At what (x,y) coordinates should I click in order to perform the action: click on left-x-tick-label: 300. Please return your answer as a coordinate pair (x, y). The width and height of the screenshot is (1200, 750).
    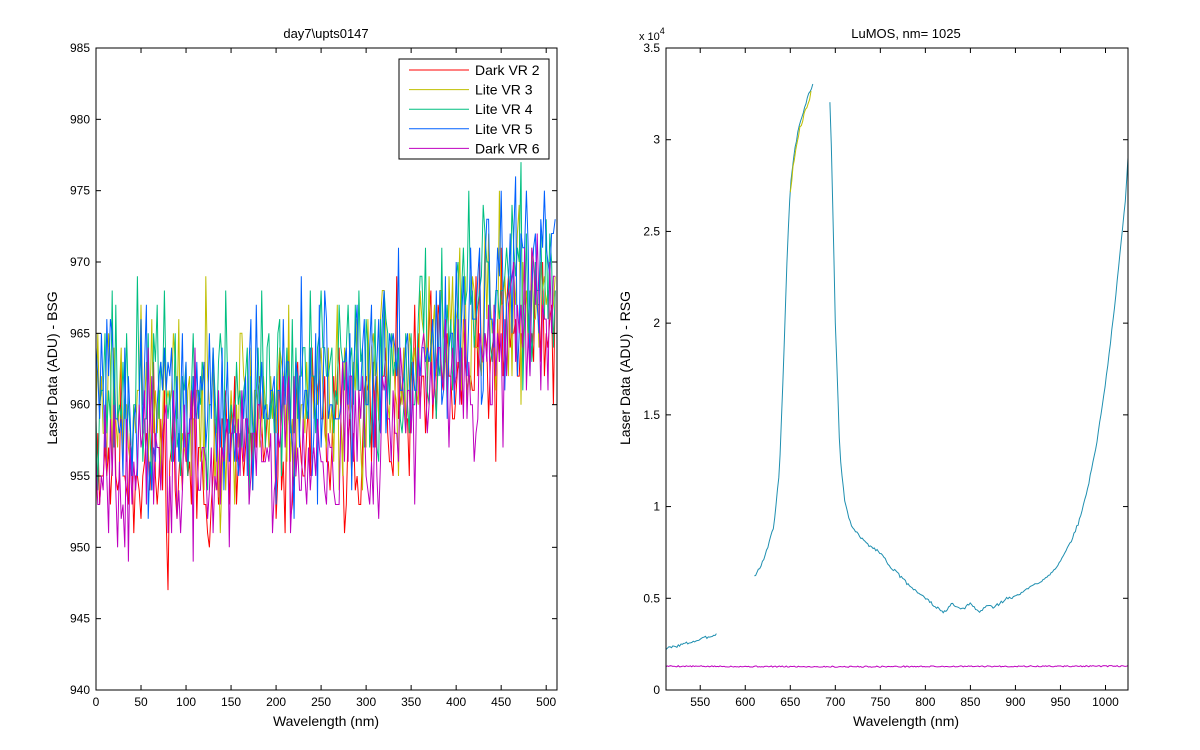
    Looking at the image, I should click on (366, 702).